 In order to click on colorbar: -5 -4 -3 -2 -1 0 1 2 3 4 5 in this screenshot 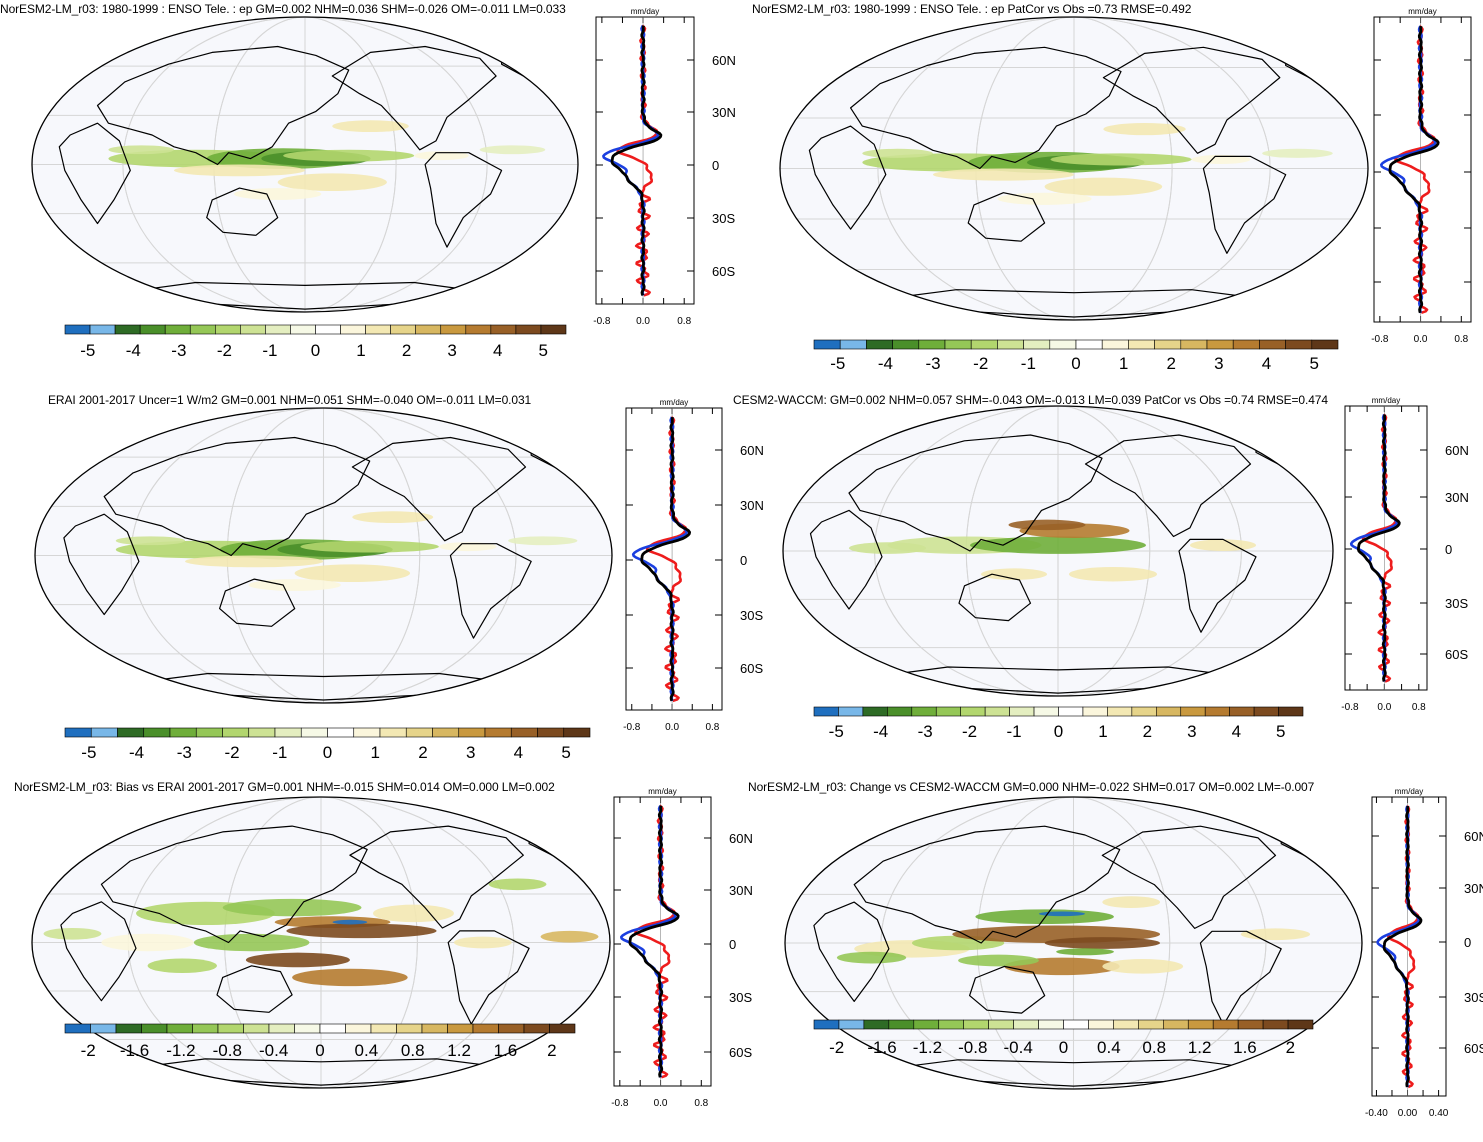, I will do `click(1076, 356)`.